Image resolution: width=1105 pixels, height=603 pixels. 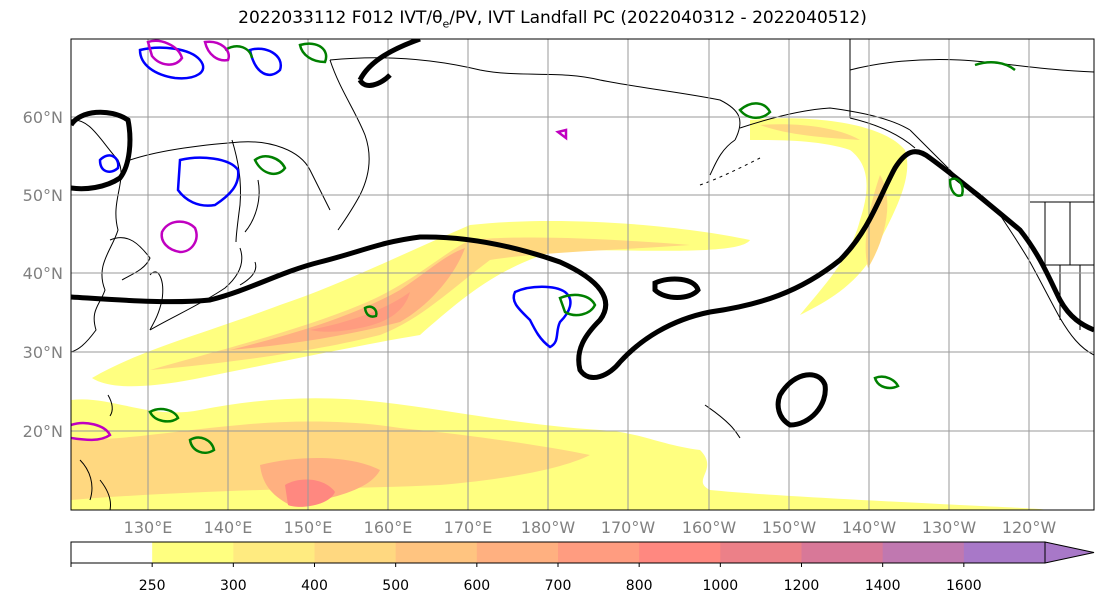 I want to click on theta-green-bc, so click(x=956, y=187).